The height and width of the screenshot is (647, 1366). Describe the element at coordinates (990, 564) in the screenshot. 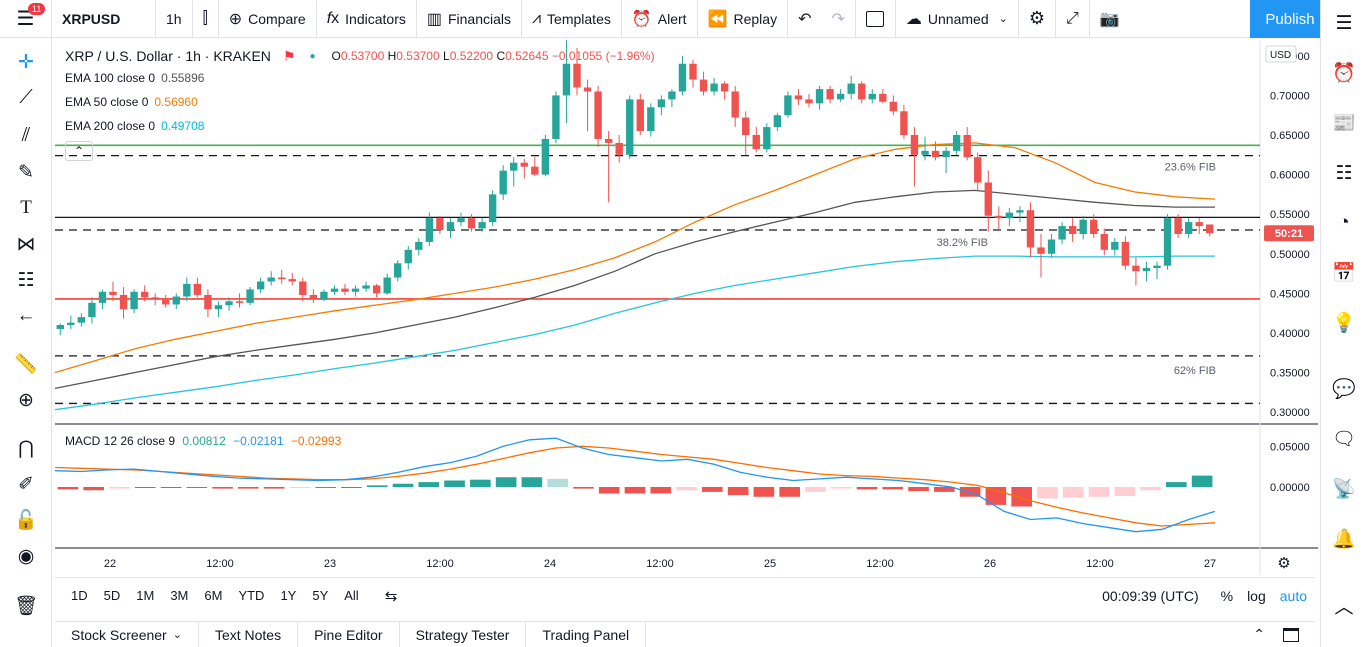

I see `x-tick-label: 26` at that location.